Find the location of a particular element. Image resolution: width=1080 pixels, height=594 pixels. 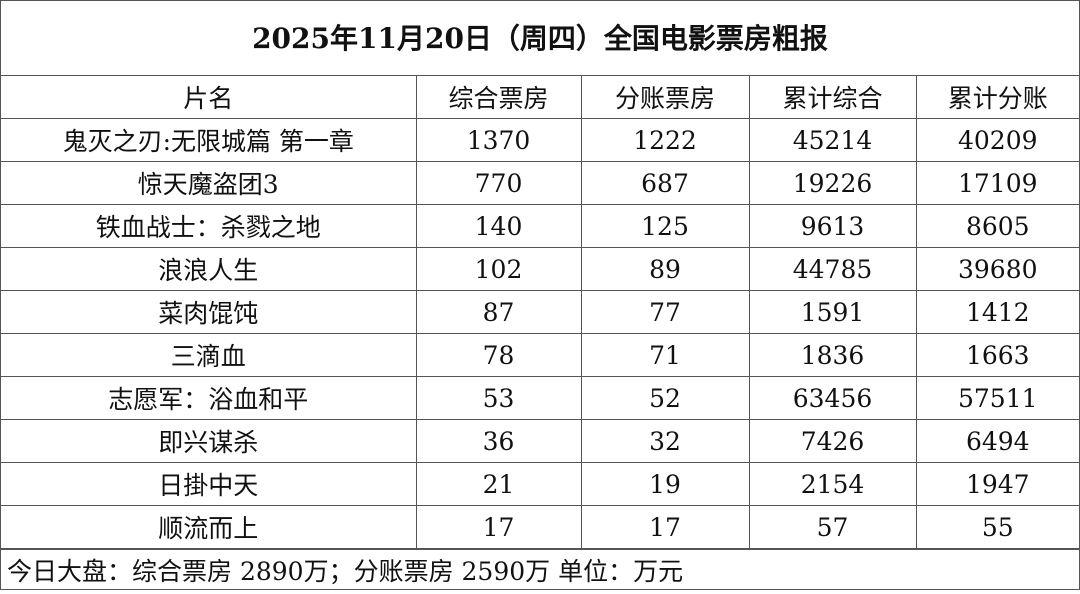

data-row: 志愿军：浴血和平 53 52 63456 57511 is located at coordinates (540, 398).